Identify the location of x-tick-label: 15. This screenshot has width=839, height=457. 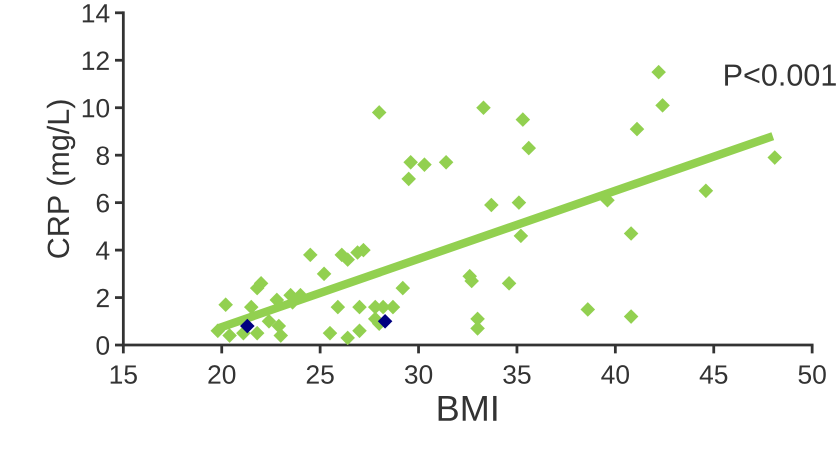
(123, 374).